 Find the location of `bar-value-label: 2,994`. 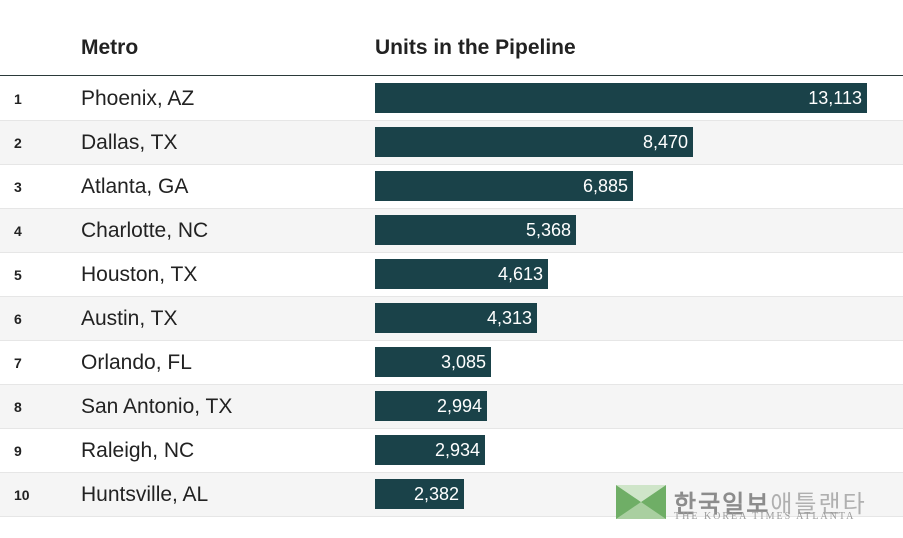

bar-value-label: 2,994 is located at coordinates (459, 405).